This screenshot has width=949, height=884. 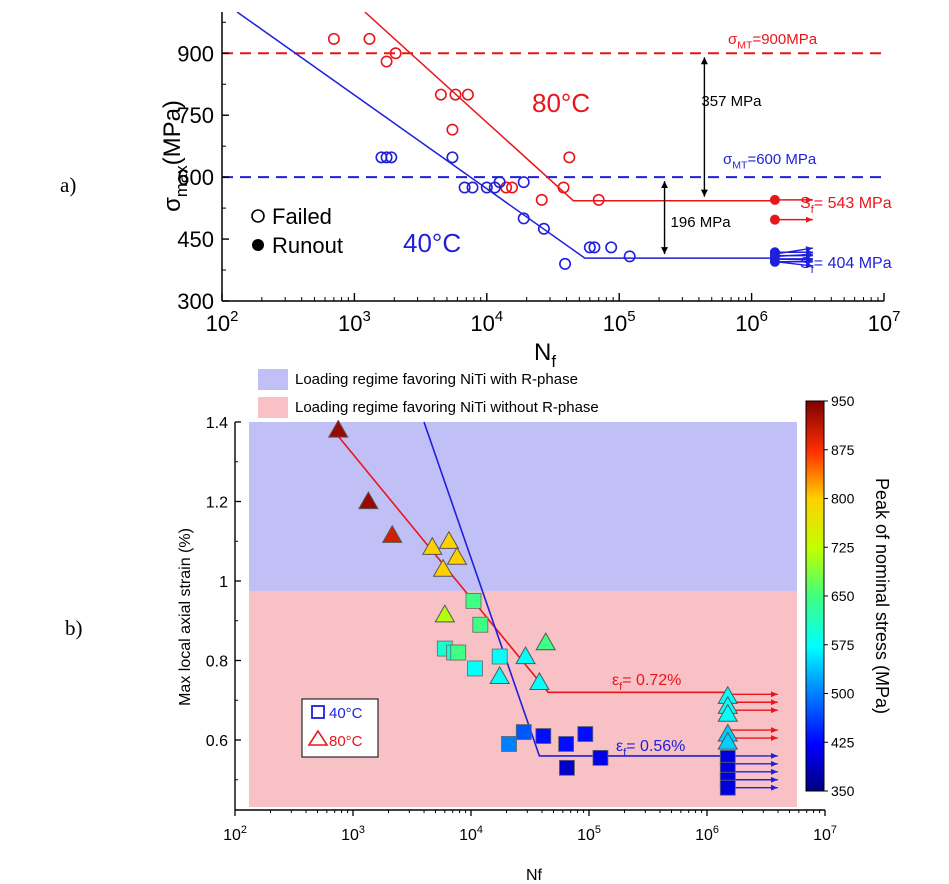 What do you see at coordinates (773, 41) in the screenshot?
I see `threshold-label-900: σMT=900MPa` at bounding box center [773, 41].